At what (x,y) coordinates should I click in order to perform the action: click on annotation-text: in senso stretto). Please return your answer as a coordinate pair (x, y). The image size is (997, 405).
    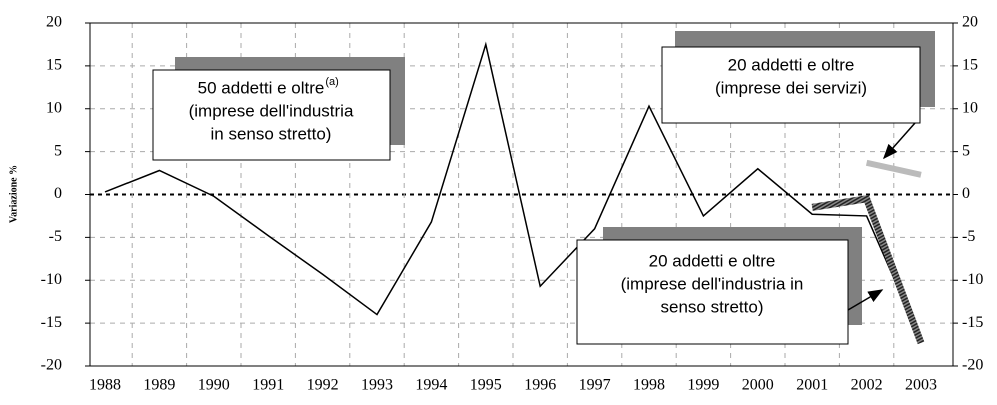
    Looking at the image, I should click on (271, 133).